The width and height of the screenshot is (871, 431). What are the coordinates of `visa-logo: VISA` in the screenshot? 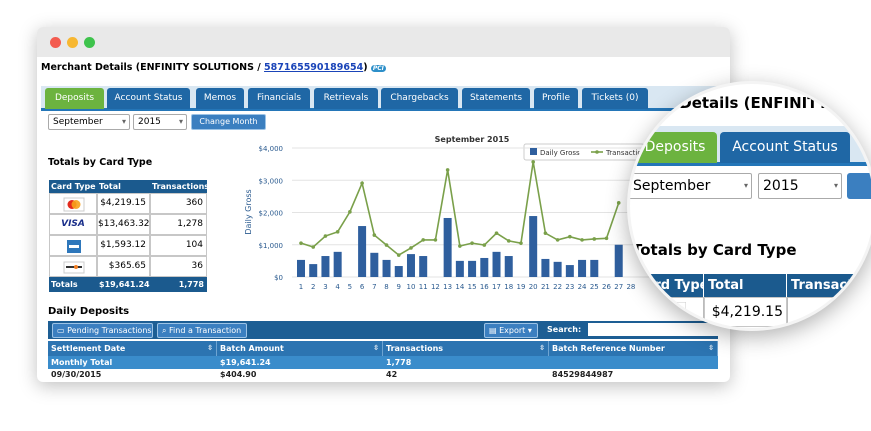 It's located at (73, 224).